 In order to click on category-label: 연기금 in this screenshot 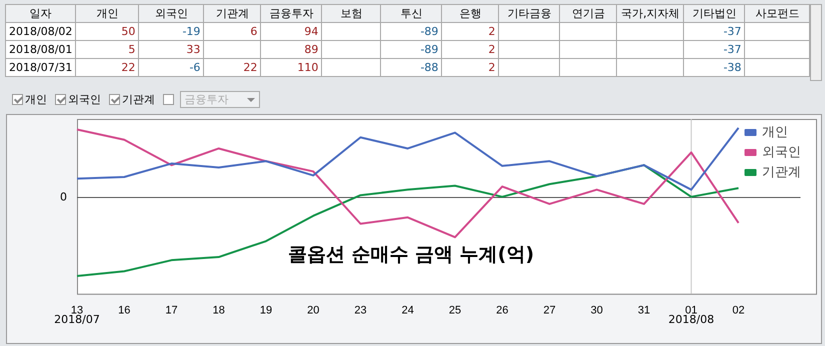, I will do `click(588, 13)`.